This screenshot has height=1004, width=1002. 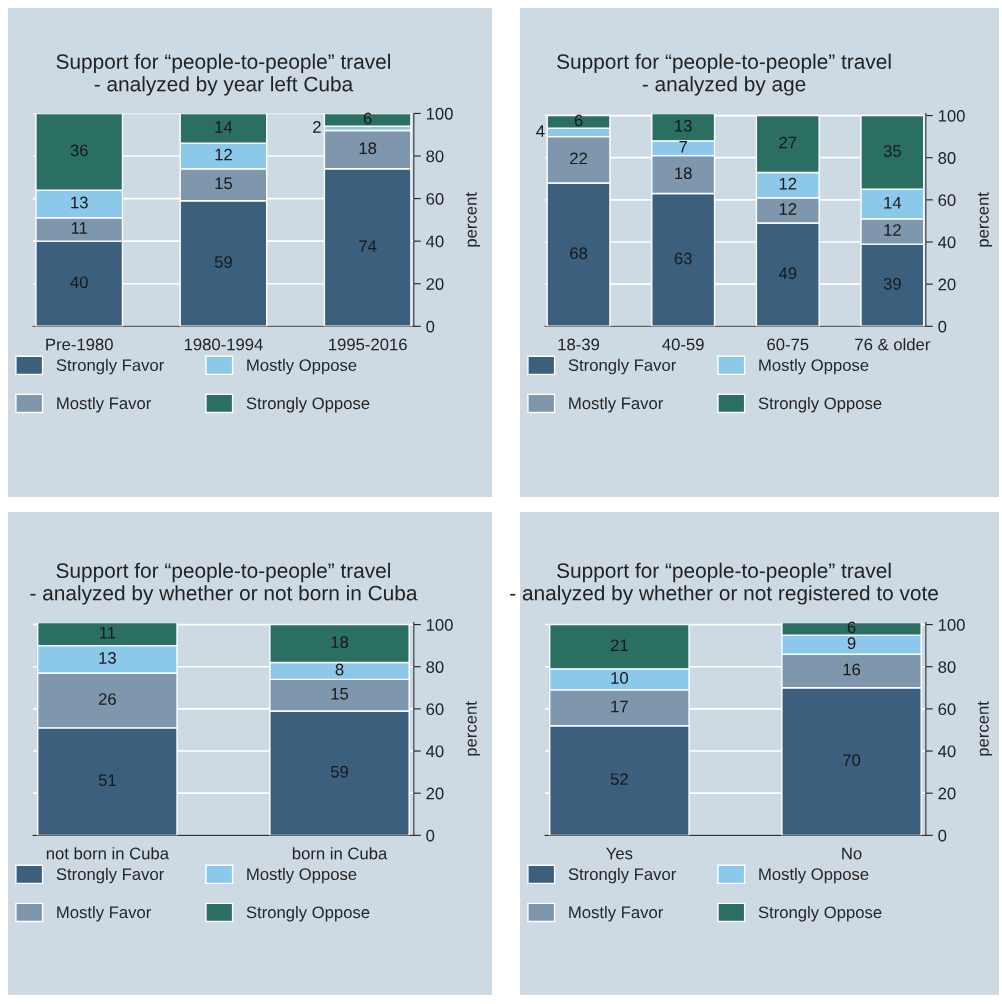 I want to click on data-label: 22, so click(x=578, y=158).